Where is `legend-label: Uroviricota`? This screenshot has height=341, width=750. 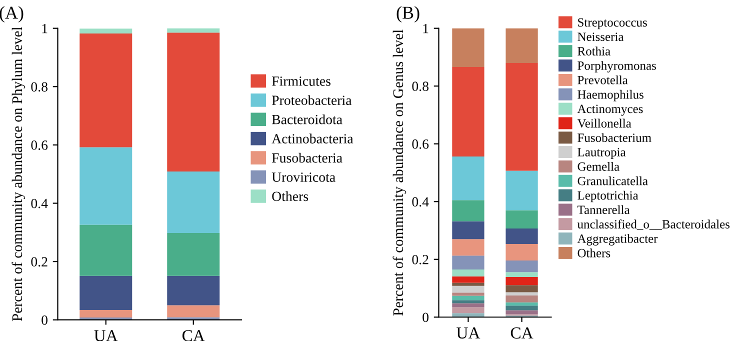 legend-label: Uroviricota is located at coordinates (304, 177).